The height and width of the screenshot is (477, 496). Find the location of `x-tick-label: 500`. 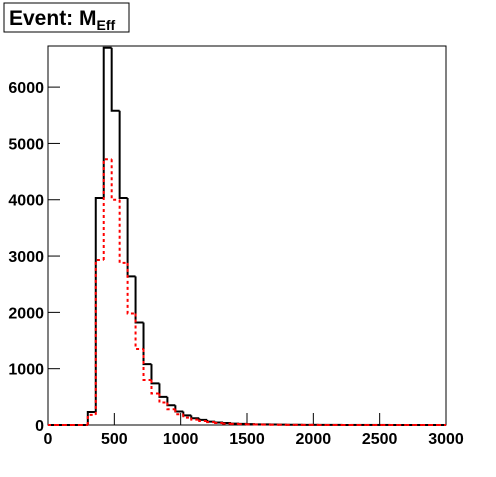

x-tick-label: 500 is located at coordinates (114, 439).